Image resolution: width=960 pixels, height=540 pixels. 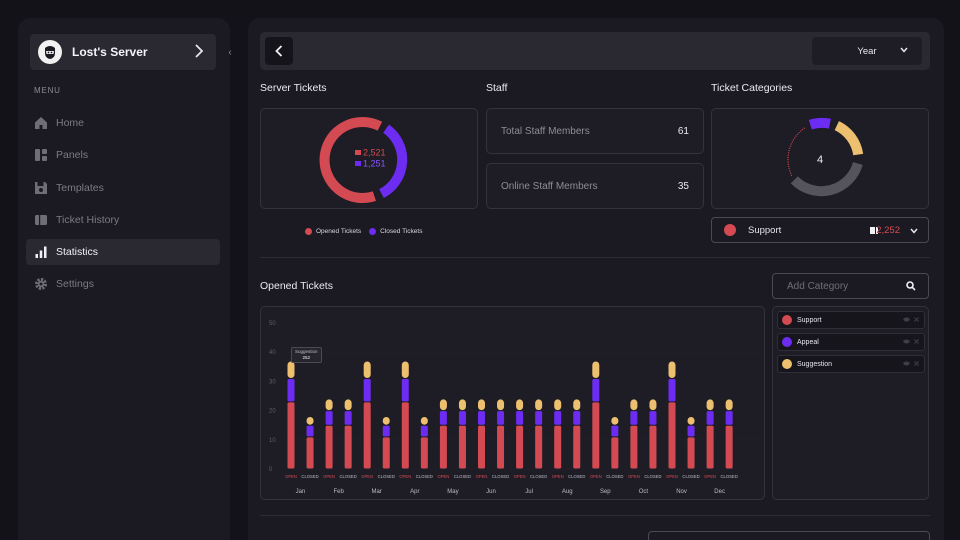 I want to click on category-list-item: Appeal, so click(x=851, y=342).